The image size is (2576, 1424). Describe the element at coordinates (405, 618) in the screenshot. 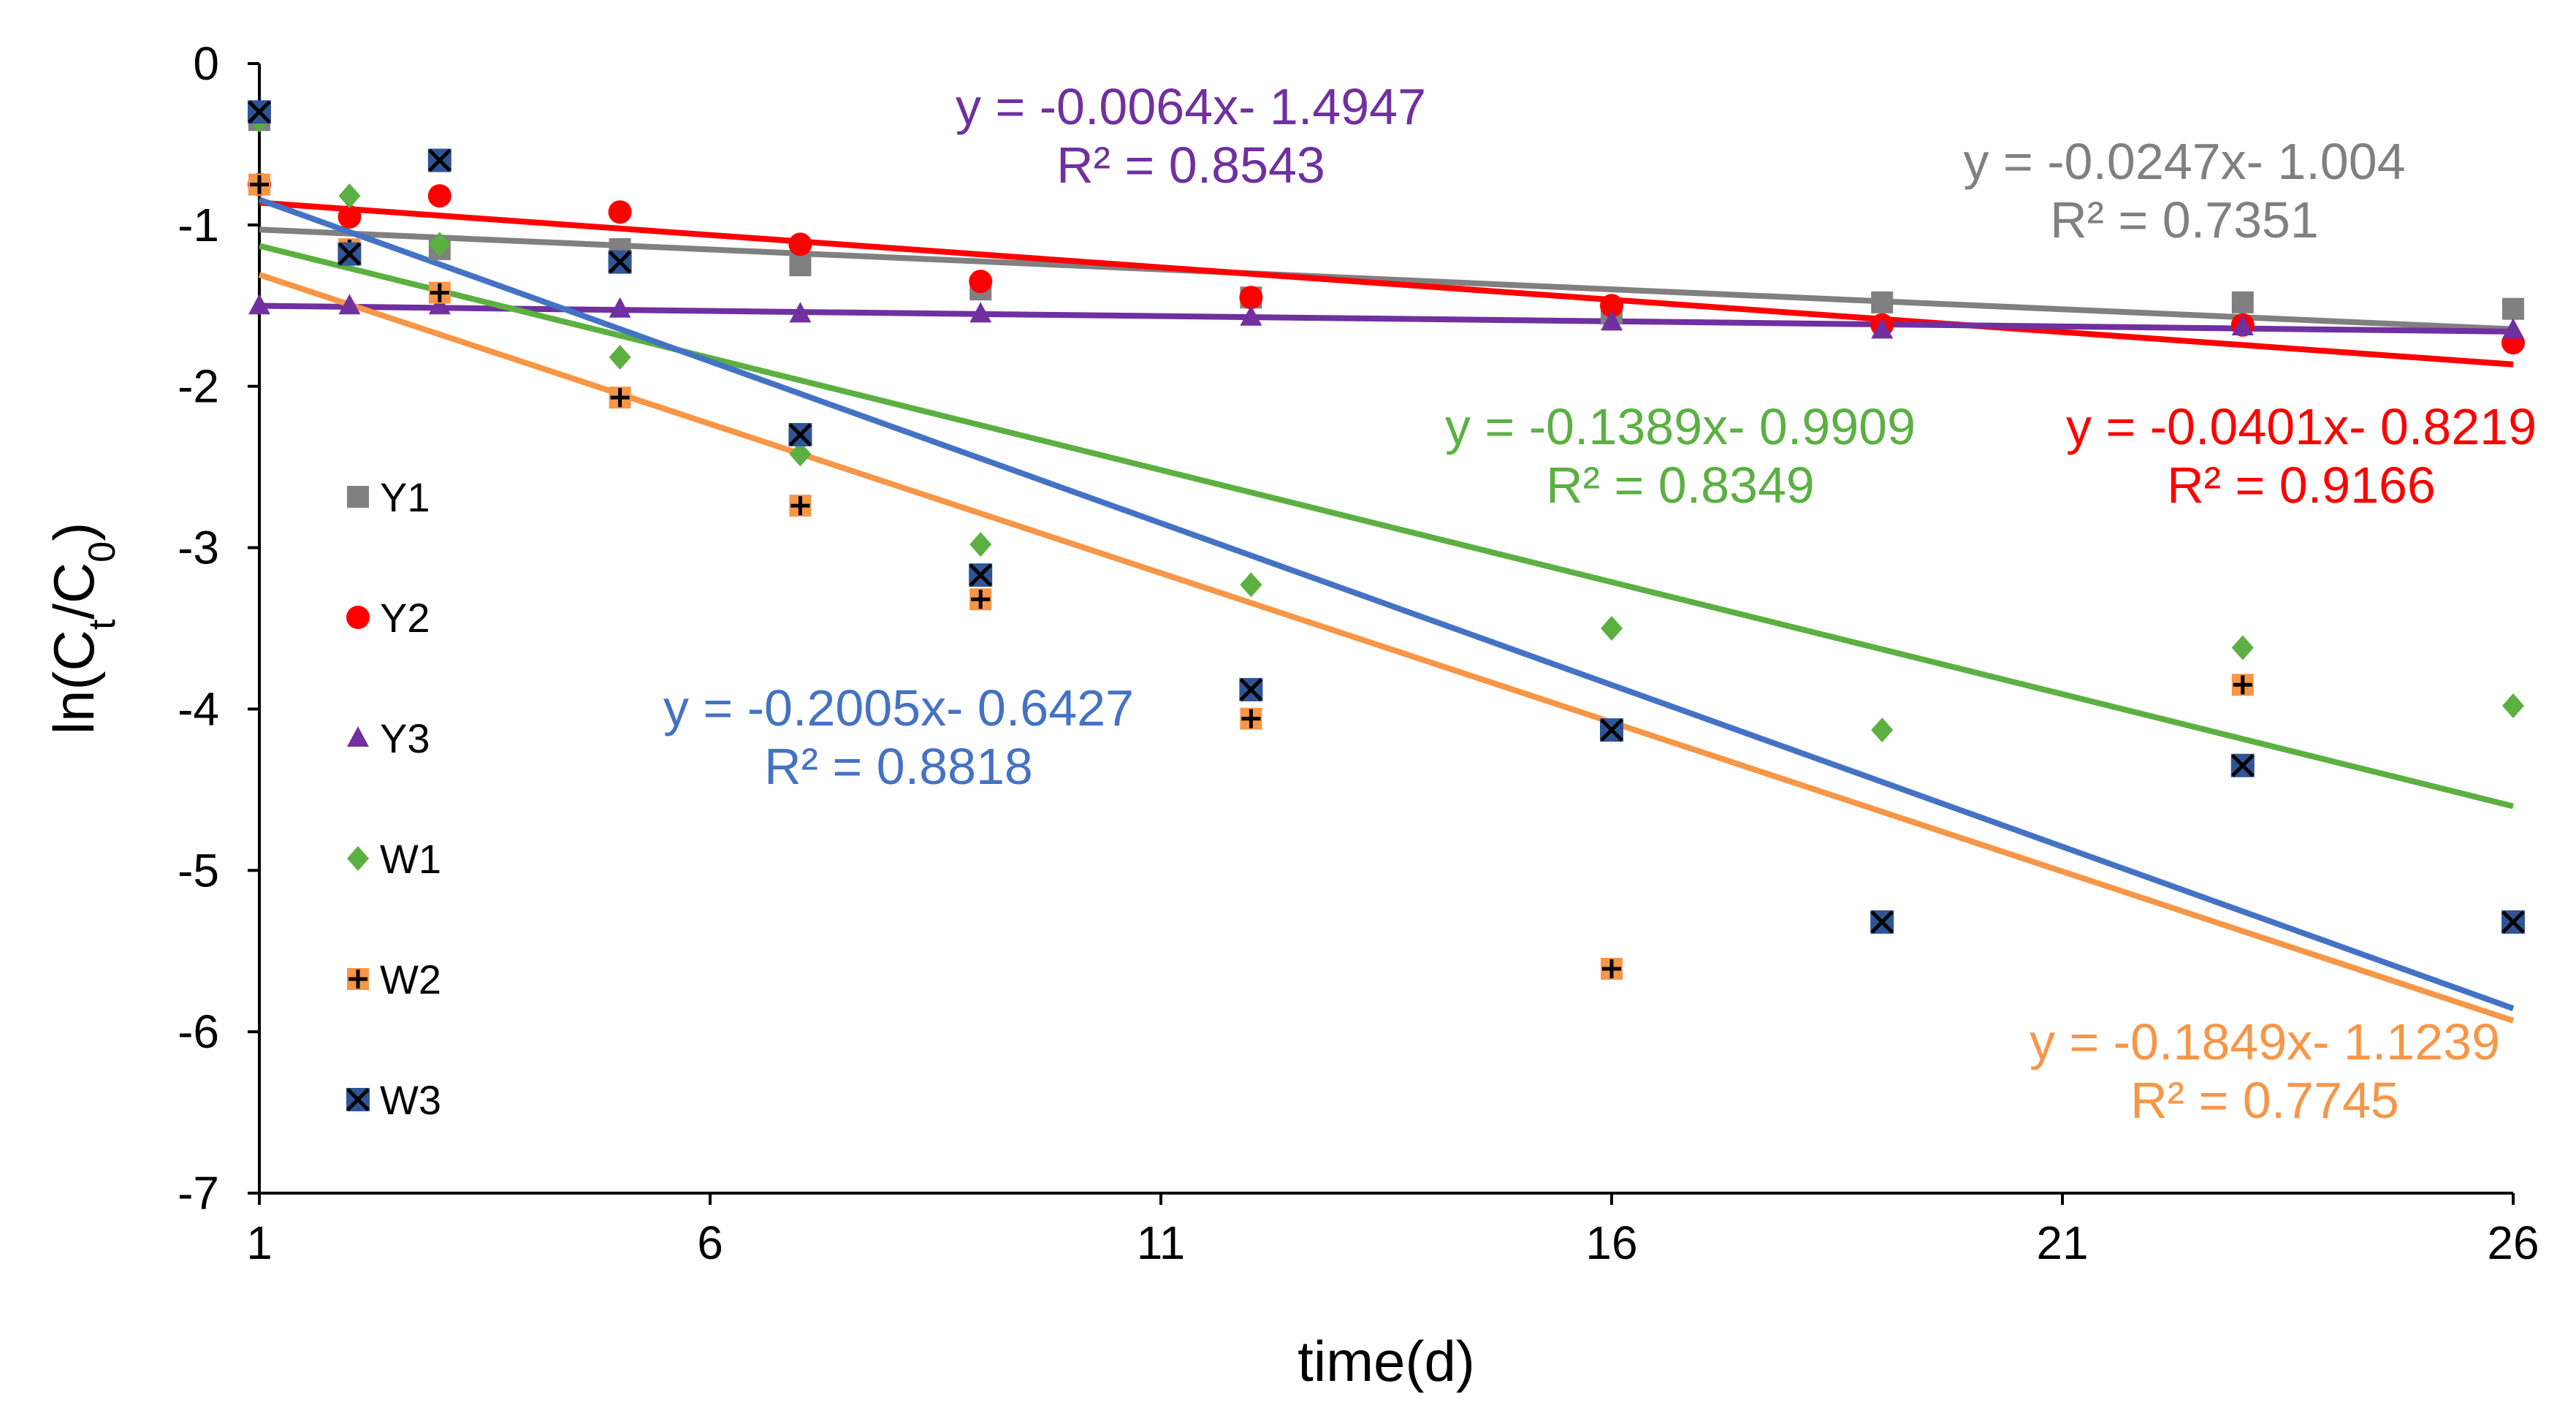

I see `legend-label-y2: Y2` at that location.